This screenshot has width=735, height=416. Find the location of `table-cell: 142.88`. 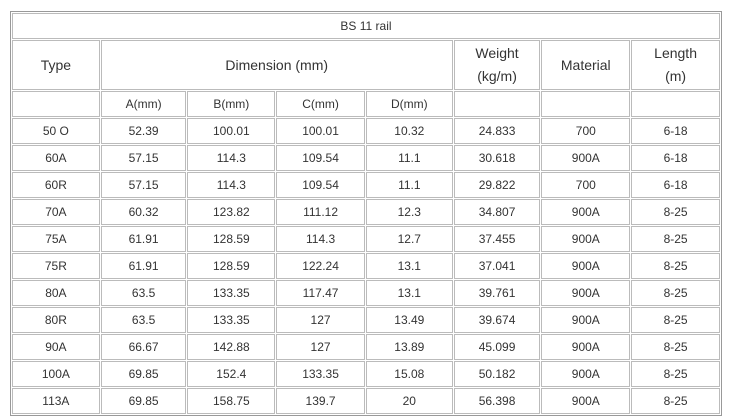

table-cell: 142.88 is located at coordinates (231, 347).